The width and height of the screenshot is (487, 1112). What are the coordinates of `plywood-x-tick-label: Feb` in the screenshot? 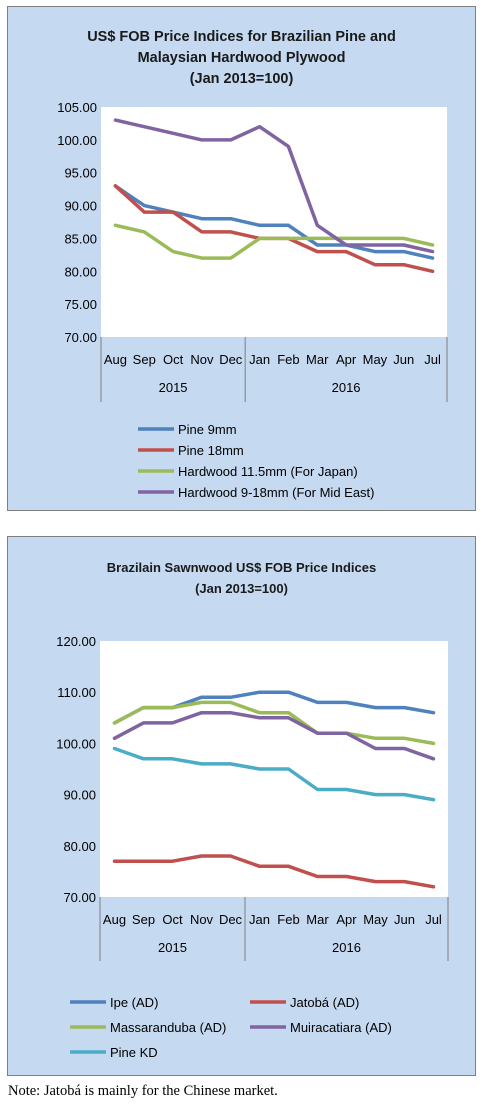 It's located at (288, 359).